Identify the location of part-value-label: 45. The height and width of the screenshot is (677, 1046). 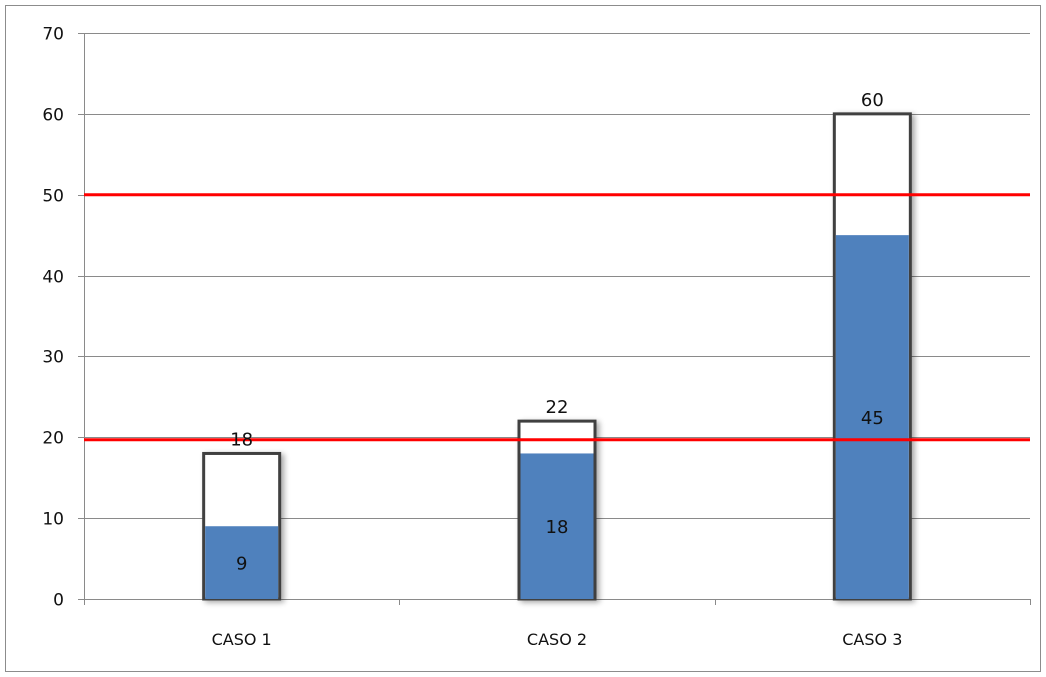
(872, 418).